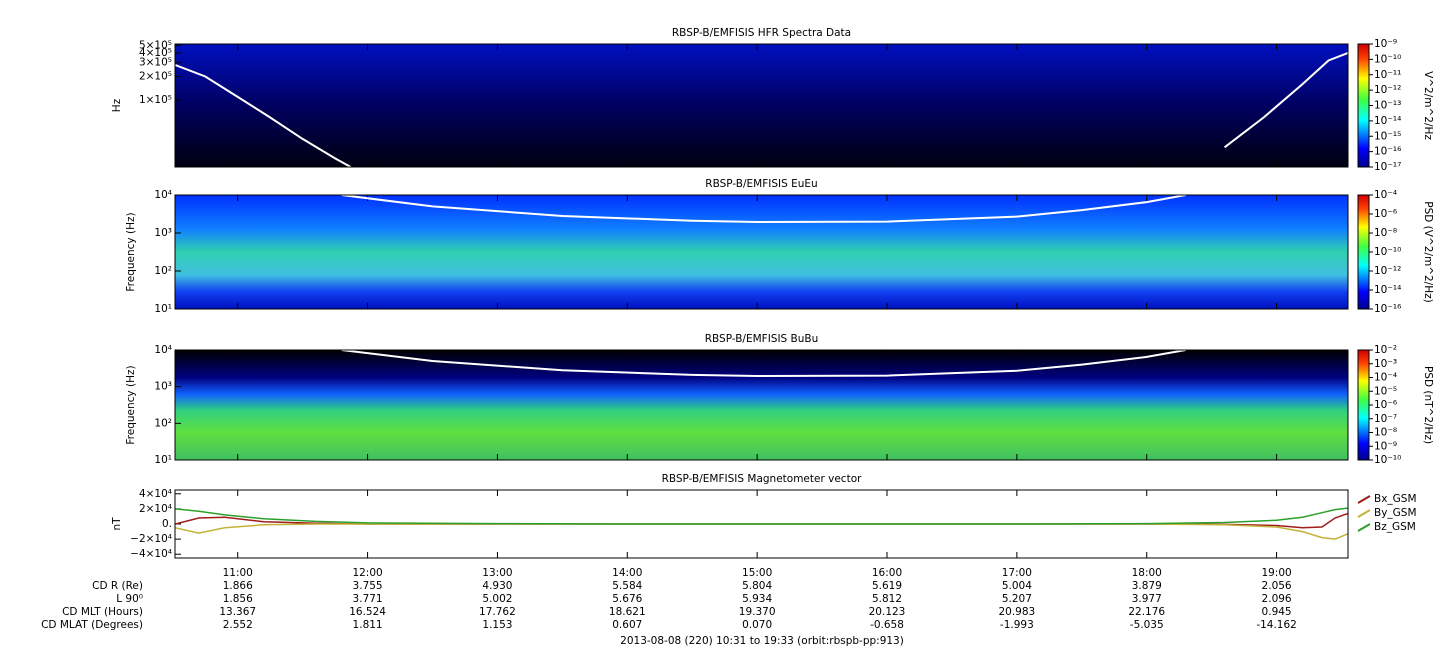 Image resolution: width=1447 pixels, height=662 pixels. Describe the element at coordinates (155, 45) in the screenshot. I see `y-tick-label: 5×10⁵` at that location.